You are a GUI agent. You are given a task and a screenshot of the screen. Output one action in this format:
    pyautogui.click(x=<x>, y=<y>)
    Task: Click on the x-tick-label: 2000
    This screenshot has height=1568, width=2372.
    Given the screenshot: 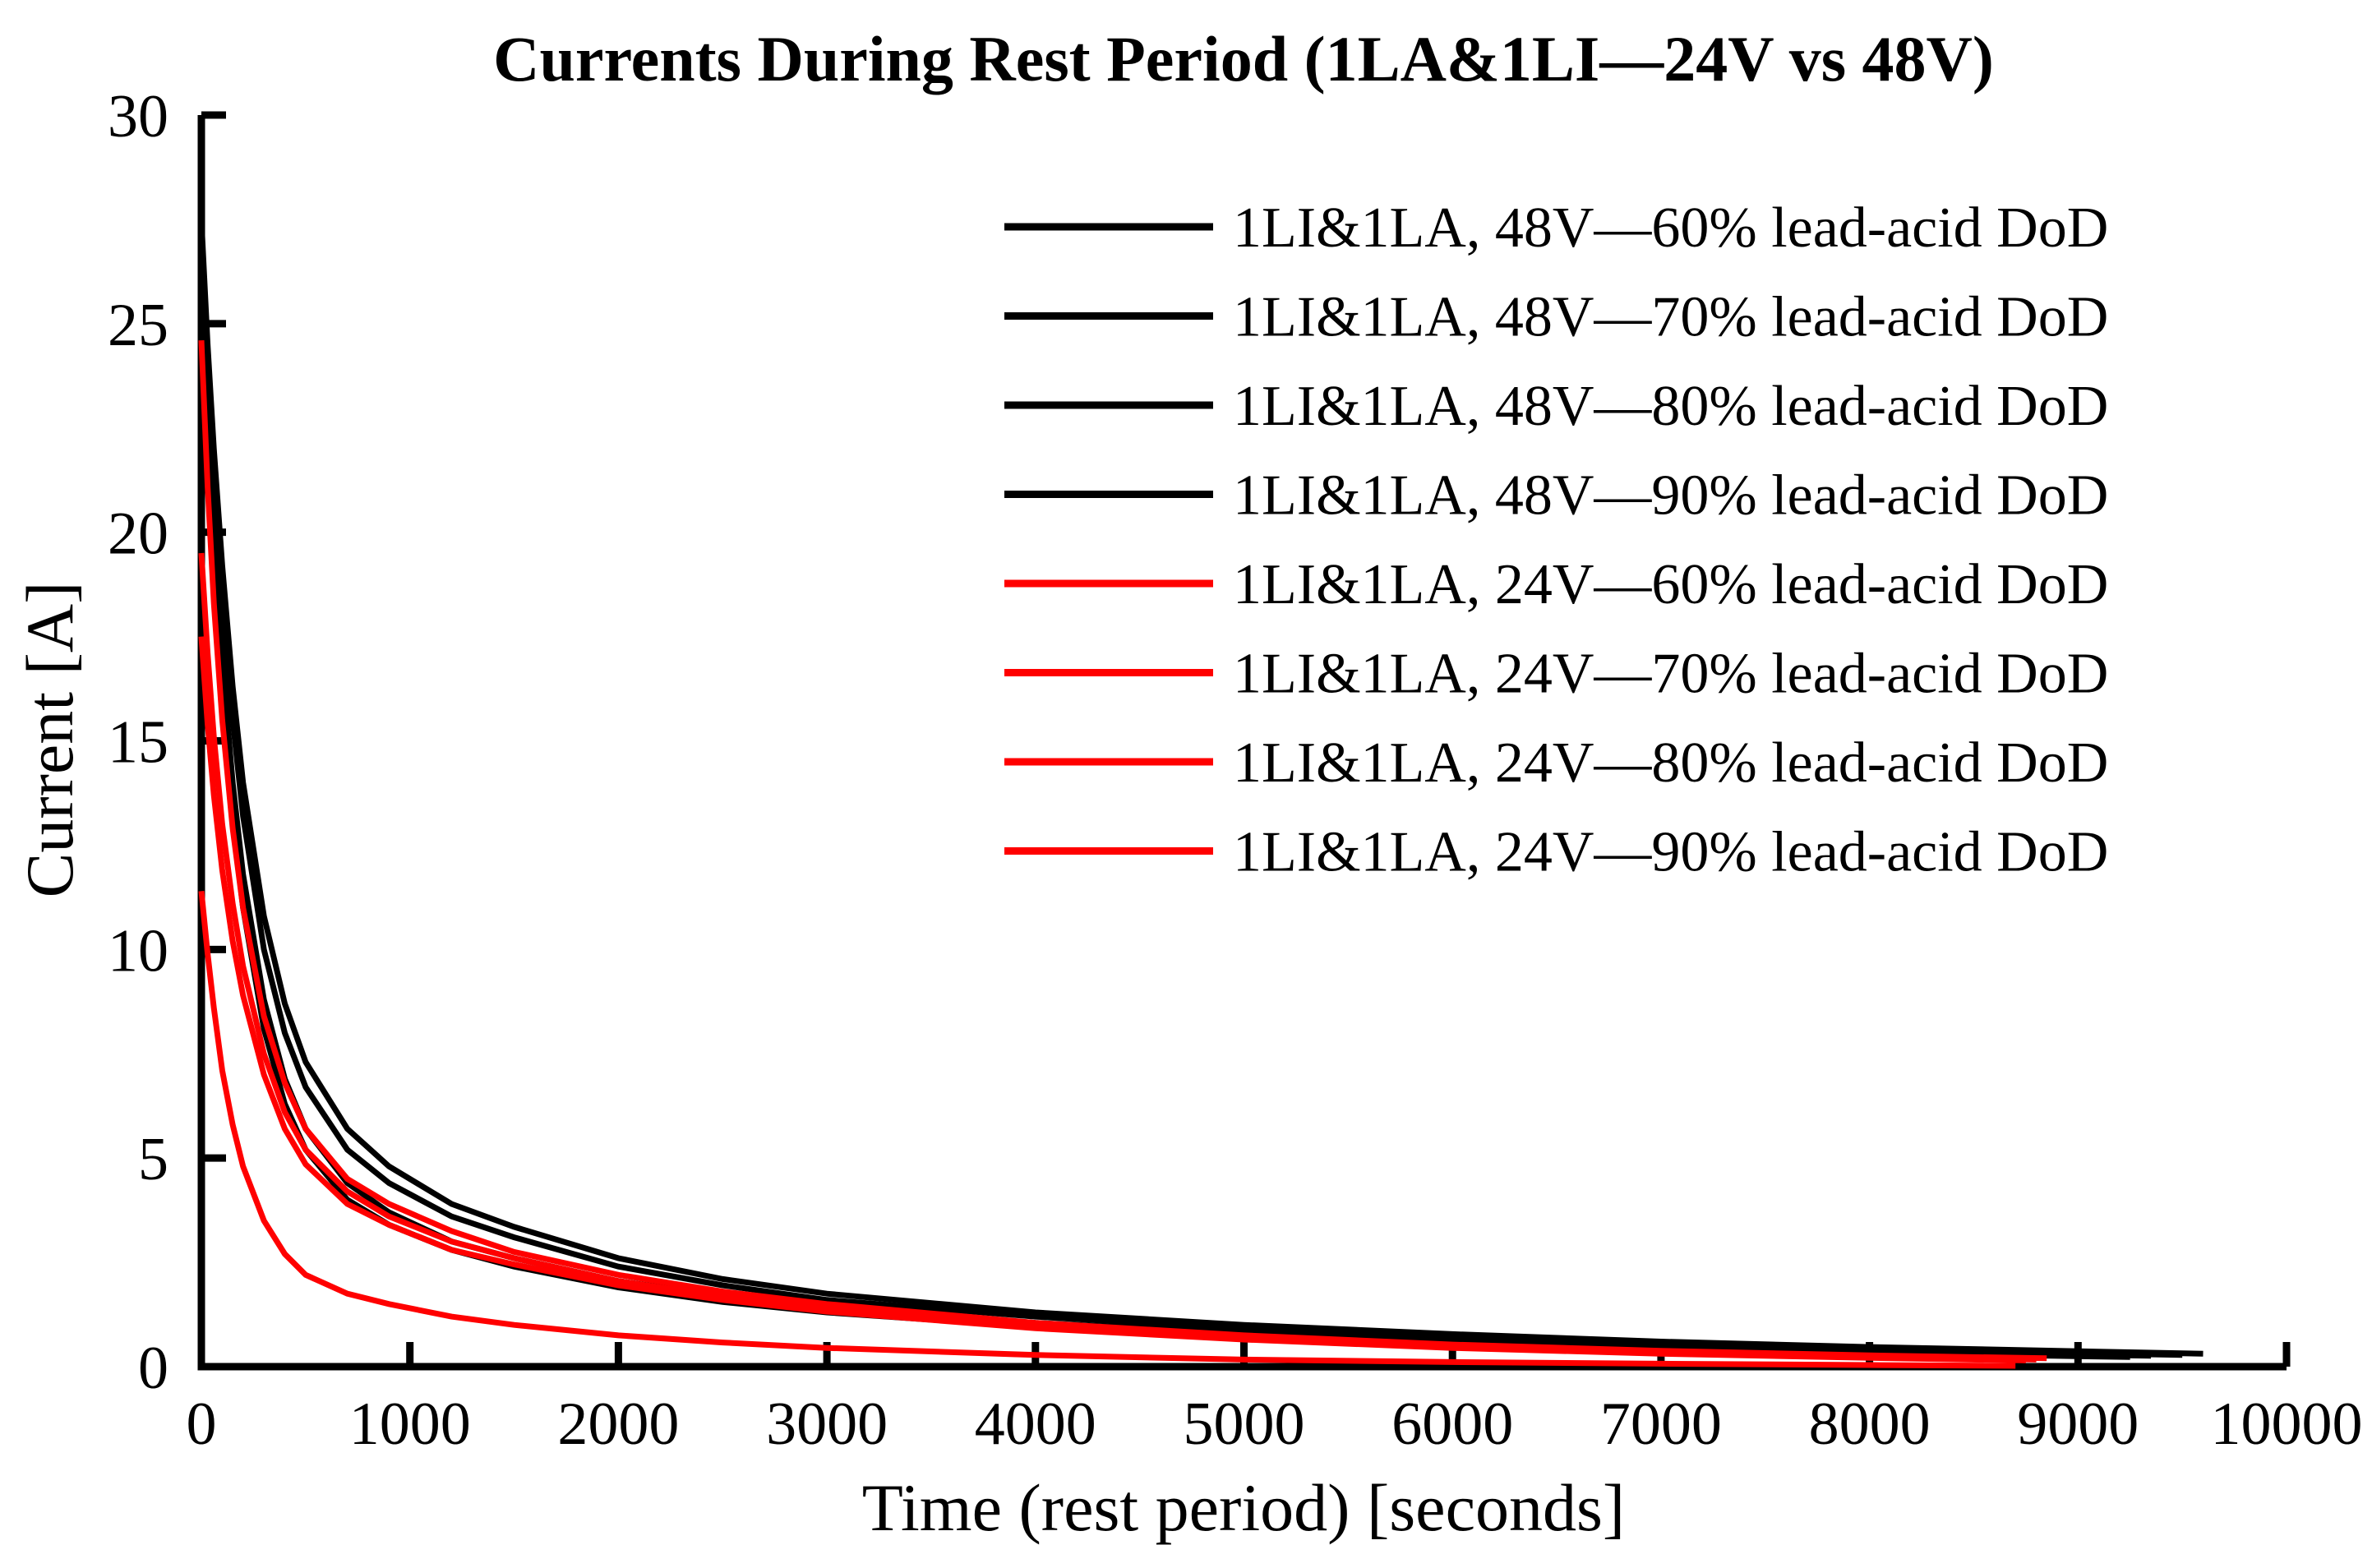 What is the action you would take?
    pyautogui.click(x=618, y=1424)
    